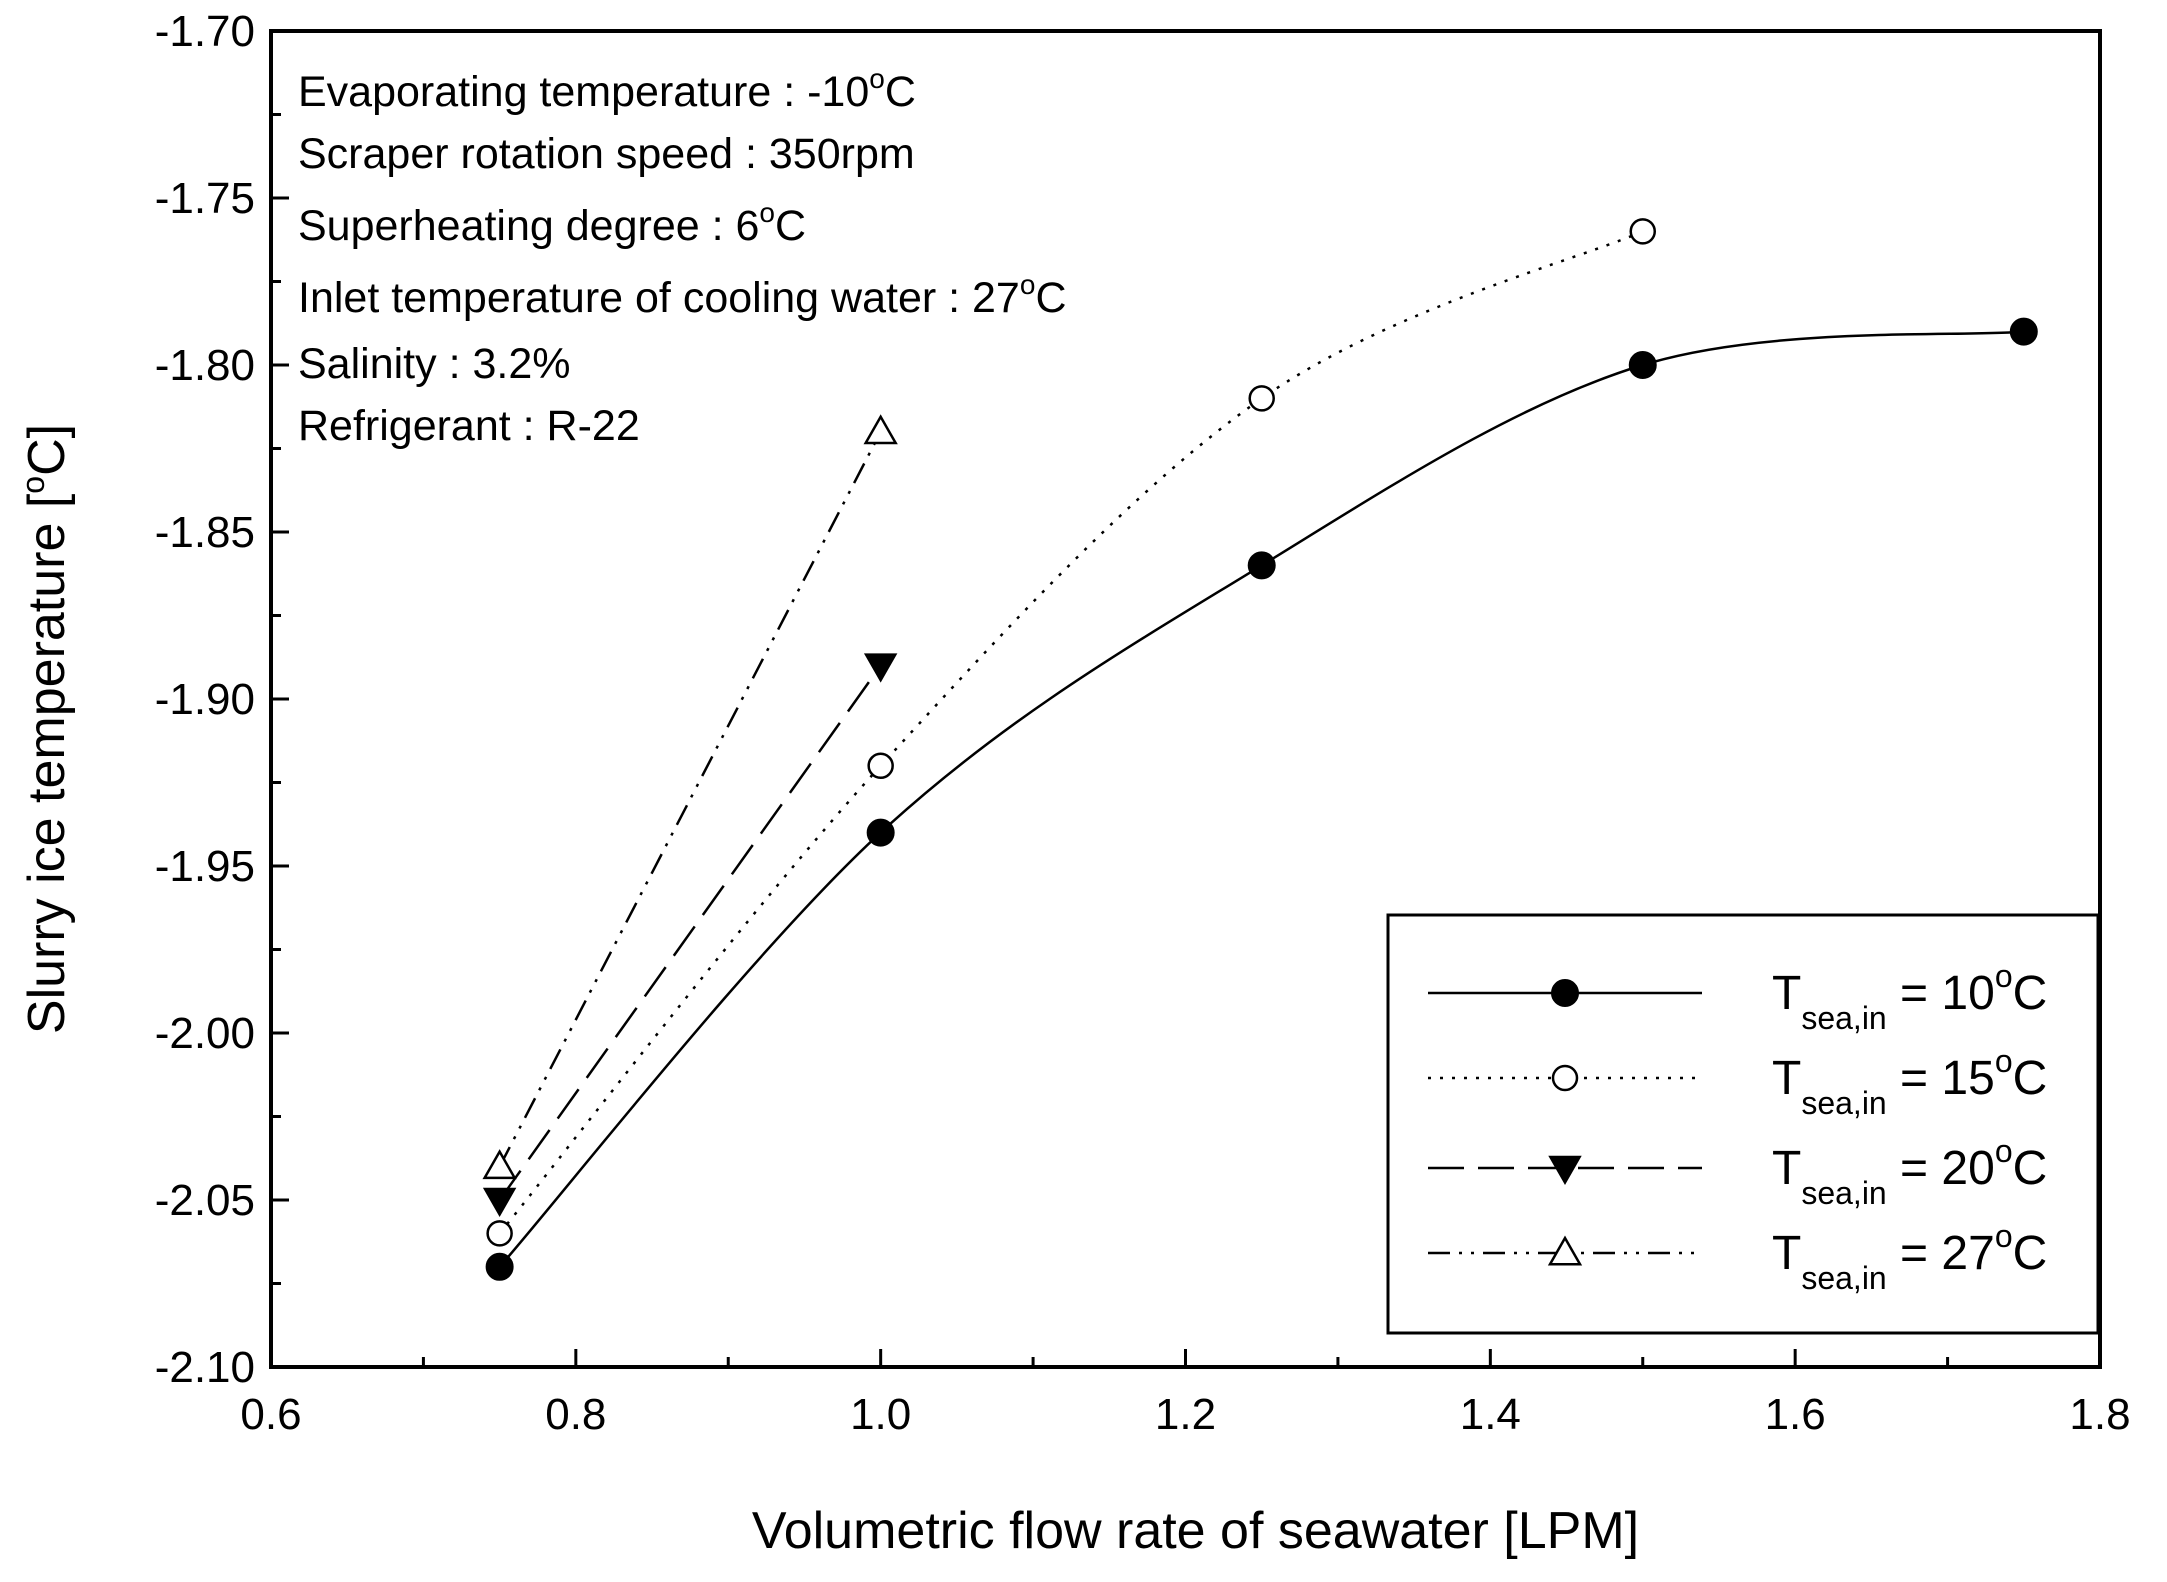 This screenshot has width=2167, height=1582. I want to click on legend-entry: Tsea,in = 15oC, so click(1737, 1082).